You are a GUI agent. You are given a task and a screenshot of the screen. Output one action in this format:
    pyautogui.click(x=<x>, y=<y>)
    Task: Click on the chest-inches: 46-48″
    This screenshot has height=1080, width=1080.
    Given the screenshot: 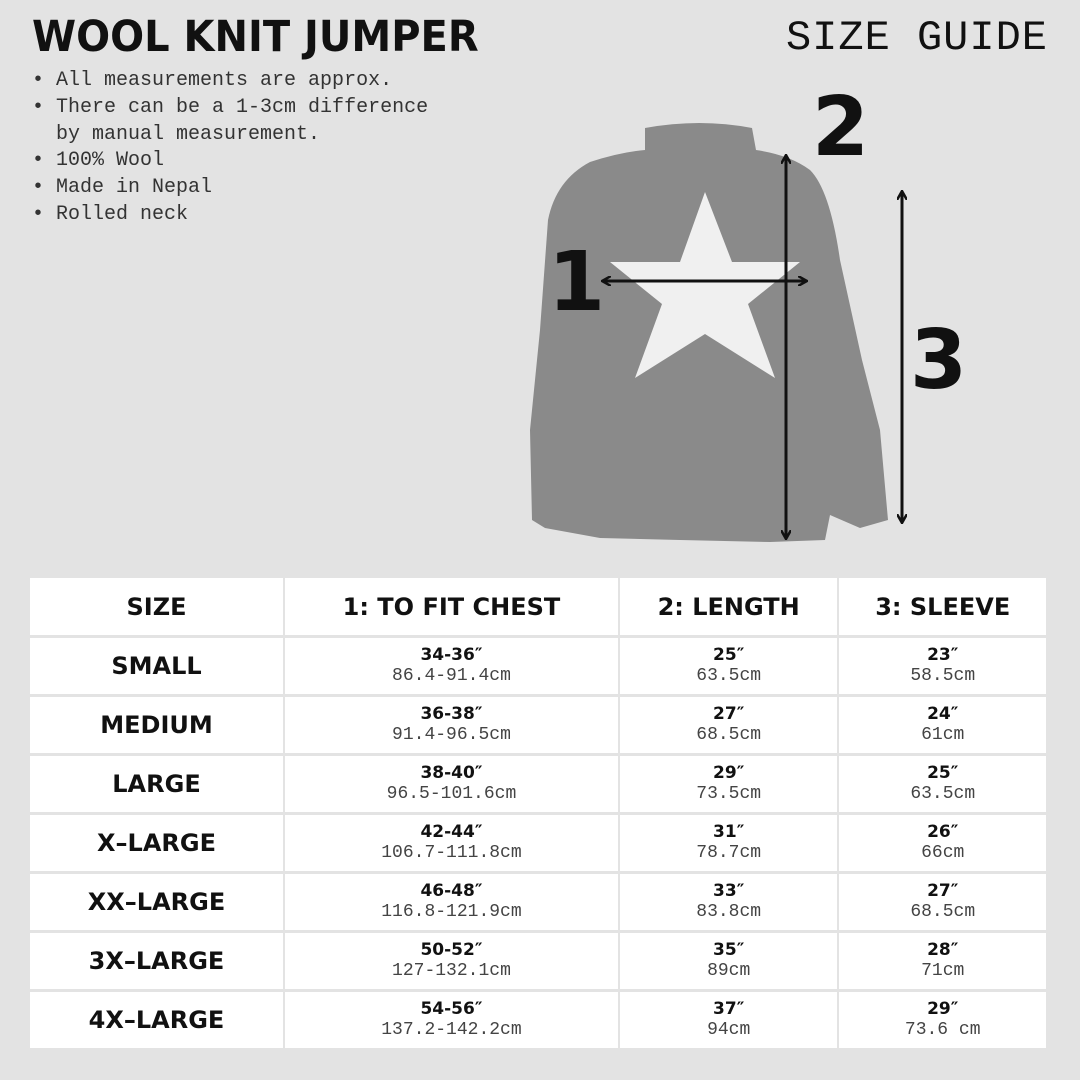 What is the action you would take?
    pyautogui.click(x=451, y=891)
    